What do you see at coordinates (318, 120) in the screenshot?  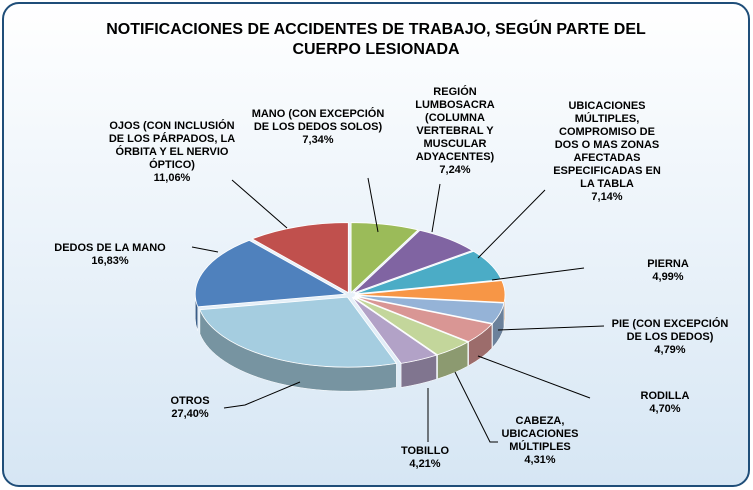 I see `category-label: MANO (CON EXCEPCIÓN DE LOS DEDOS SOLOS)` at bounding box center [318, 120].